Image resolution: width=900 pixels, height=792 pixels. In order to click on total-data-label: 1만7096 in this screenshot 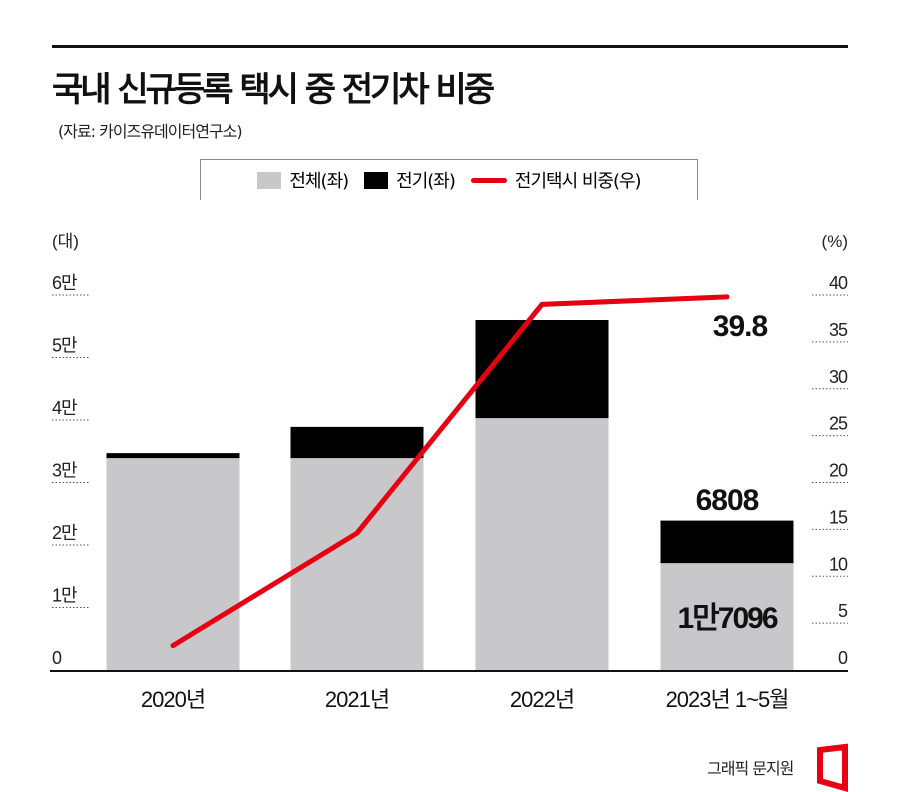, I will do `click(727, 618)`.